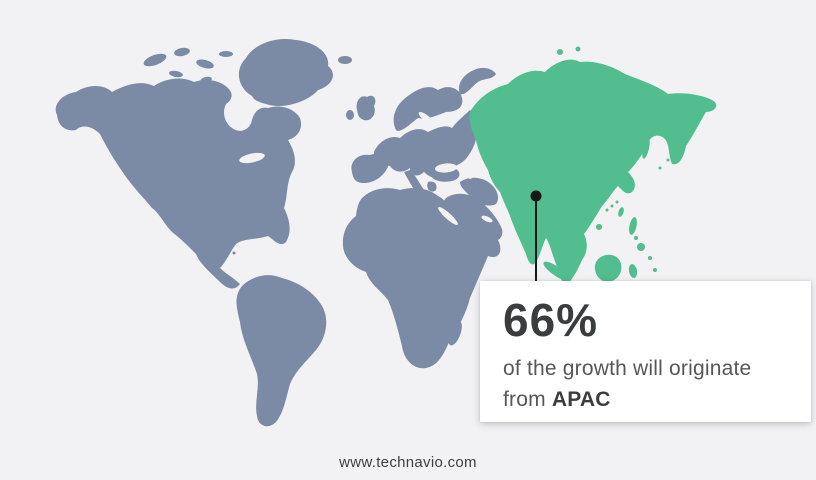 The width and height of the screenshot is (816, 480). I want to click on landmass-hispaniola, so click(224, 251).